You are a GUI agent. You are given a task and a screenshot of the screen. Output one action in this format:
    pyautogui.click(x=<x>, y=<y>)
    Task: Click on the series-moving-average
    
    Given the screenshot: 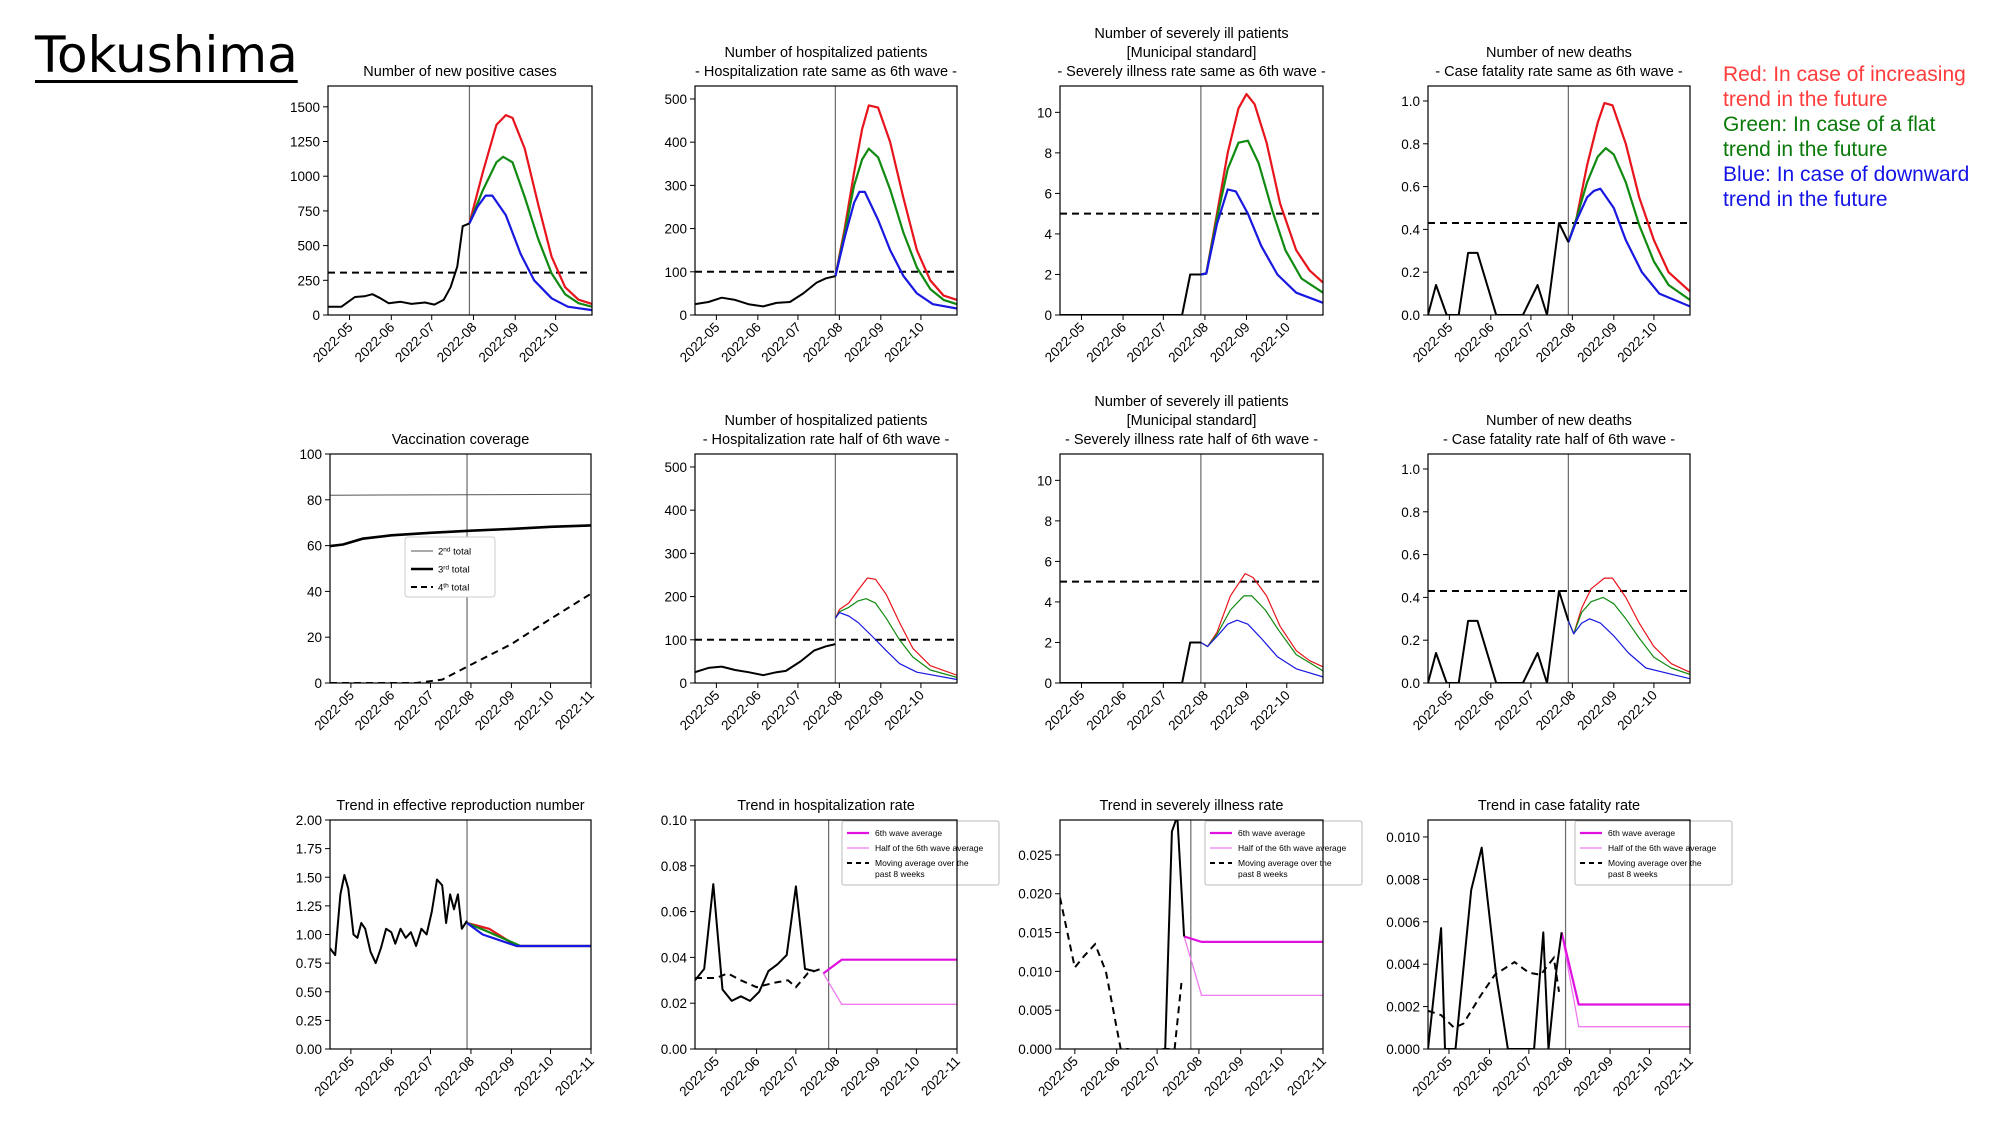 What is the action you would take?
    pyautogui.click(x=1094, y=973)
    